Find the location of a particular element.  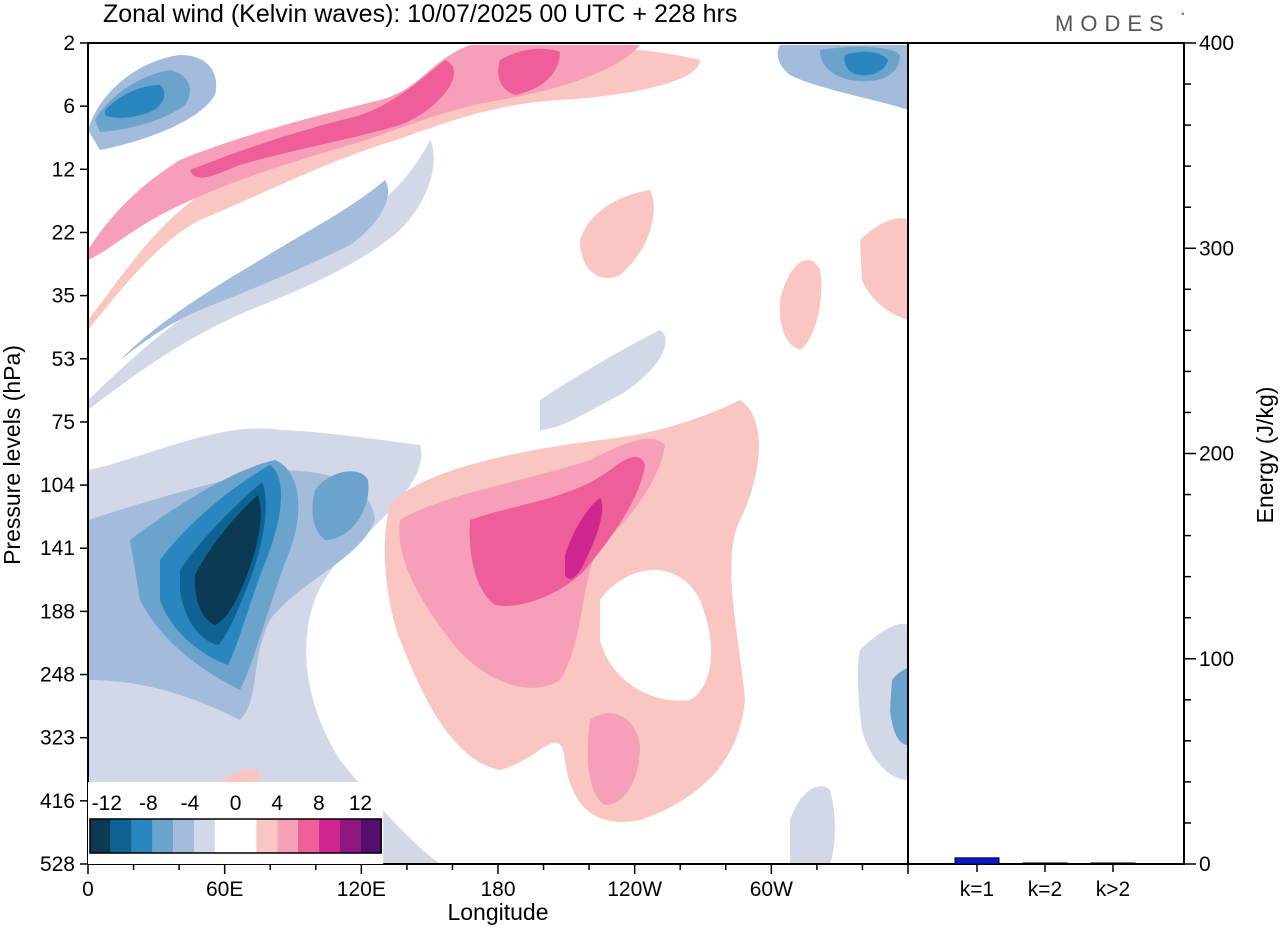

field-right-negative-light is located at coordinates (882, 701).